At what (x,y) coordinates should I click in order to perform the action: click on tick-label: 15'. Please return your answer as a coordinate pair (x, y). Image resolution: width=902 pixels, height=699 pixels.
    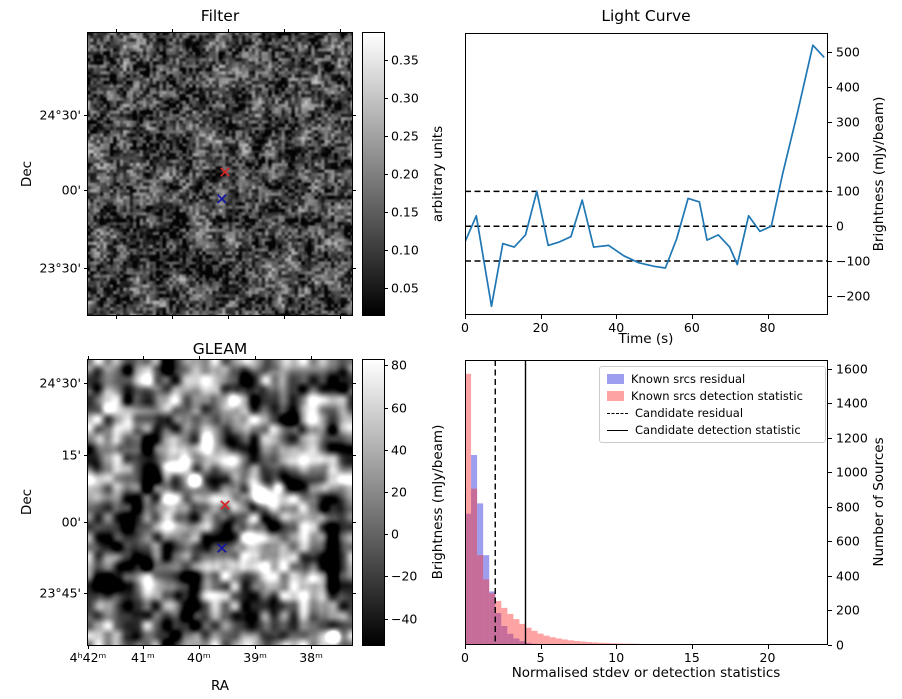
    Looking at the image, I should click on (71, 455).